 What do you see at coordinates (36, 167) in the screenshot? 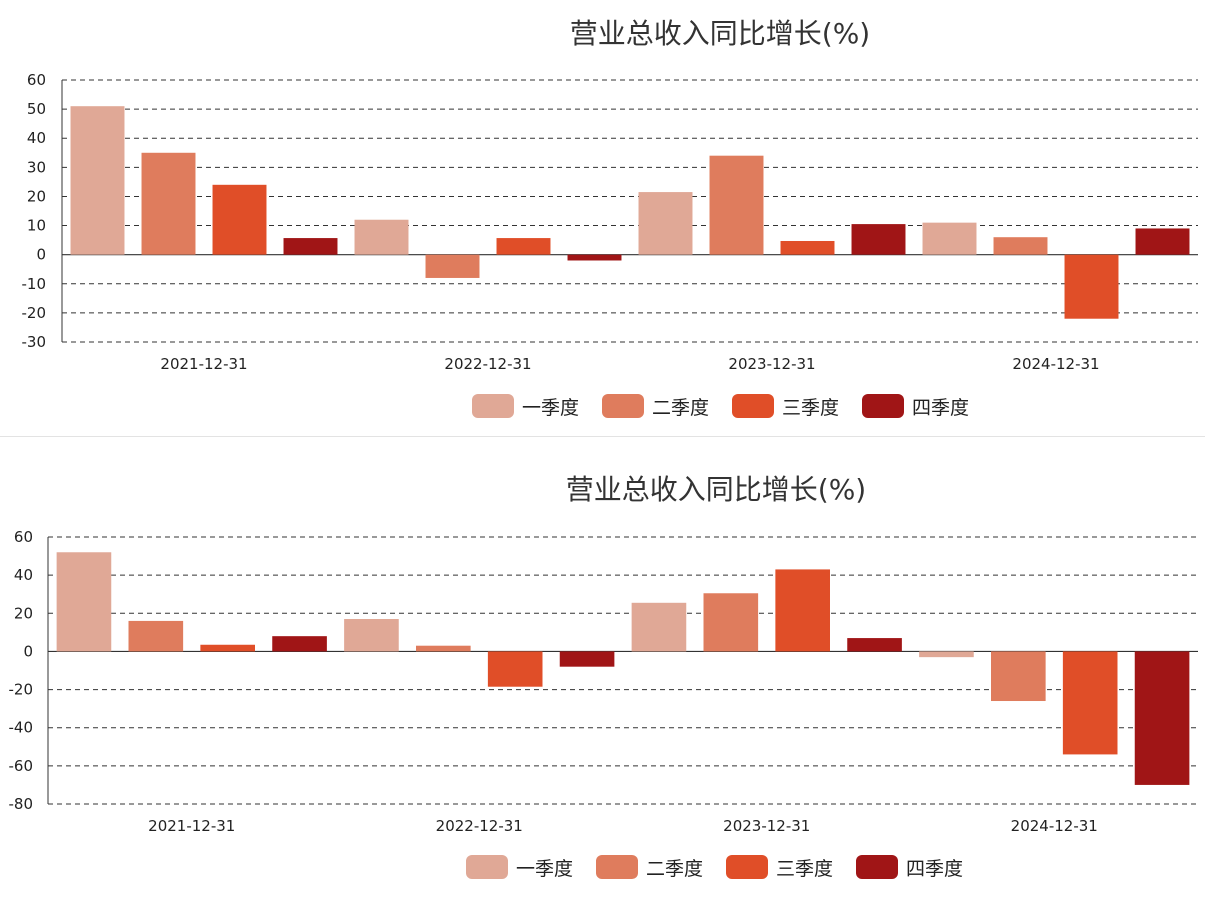
I see `y-tick-label: 30` at bounding box center [36, 167].